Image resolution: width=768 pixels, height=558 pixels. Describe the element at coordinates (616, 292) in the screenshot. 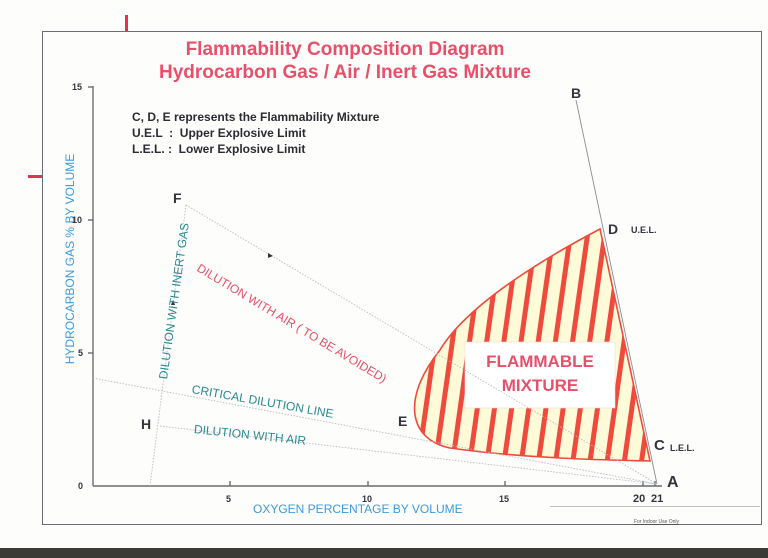

I see `line-B-A` at that location.